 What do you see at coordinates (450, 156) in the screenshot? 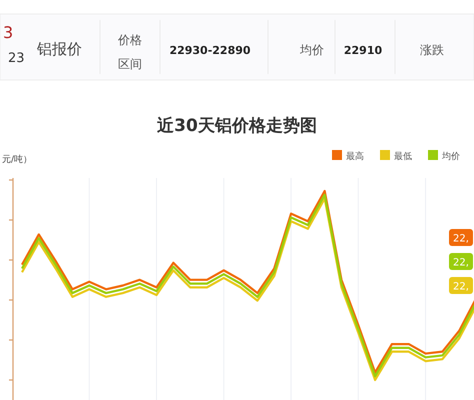
I see `legend-label: 均价` at bounding box center [450, 156].